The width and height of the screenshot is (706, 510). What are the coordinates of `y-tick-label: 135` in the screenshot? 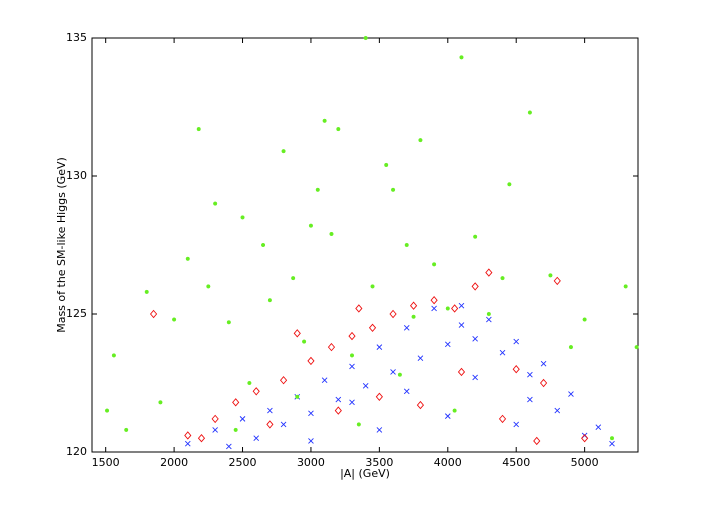 It's located at (76, 37).